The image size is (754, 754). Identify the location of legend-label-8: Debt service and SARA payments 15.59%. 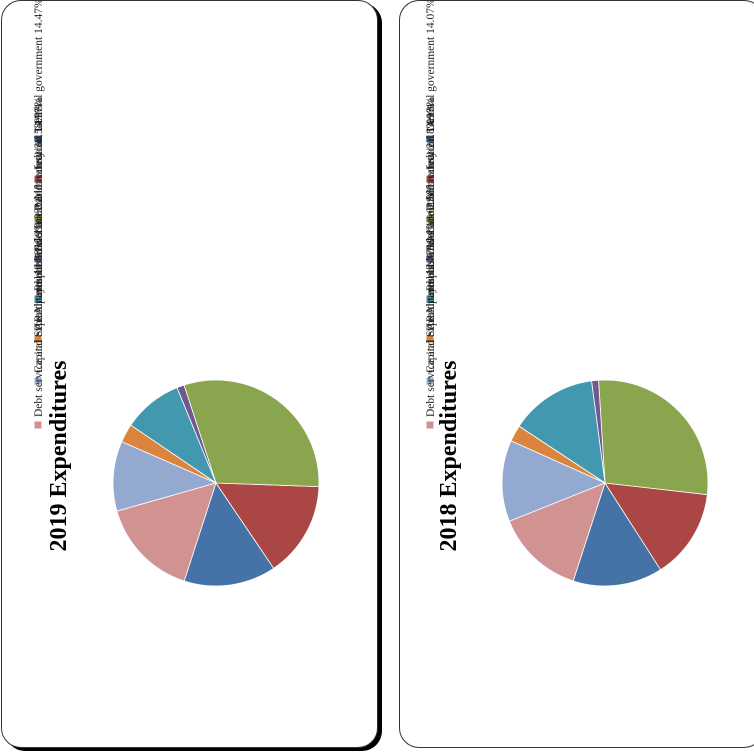
(39, 319).